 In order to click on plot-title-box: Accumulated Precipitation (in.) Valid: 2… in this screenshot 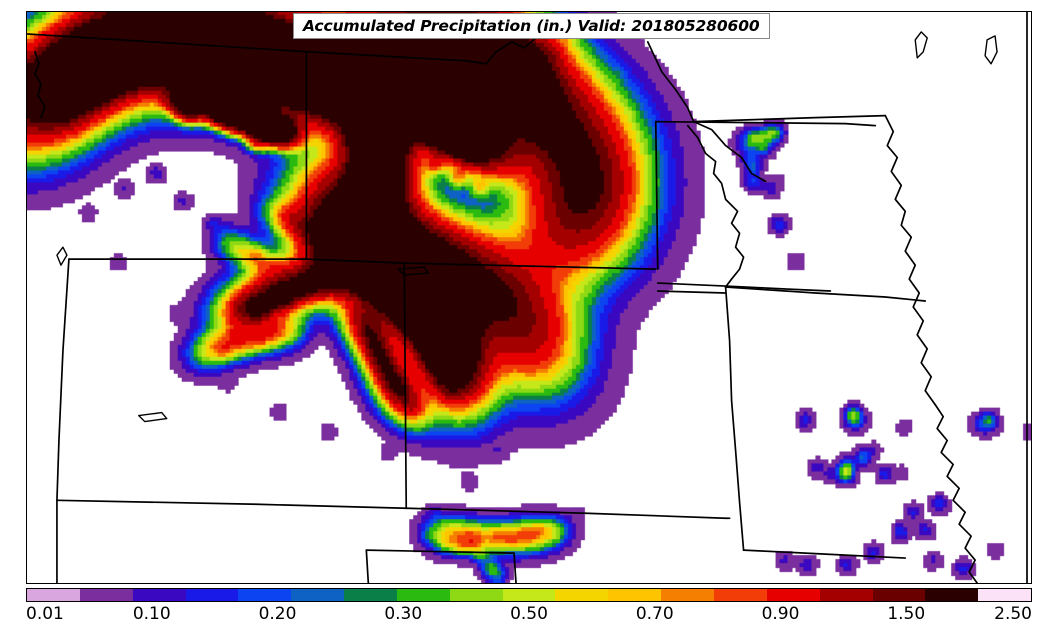, I will do `click(531, 26)`.